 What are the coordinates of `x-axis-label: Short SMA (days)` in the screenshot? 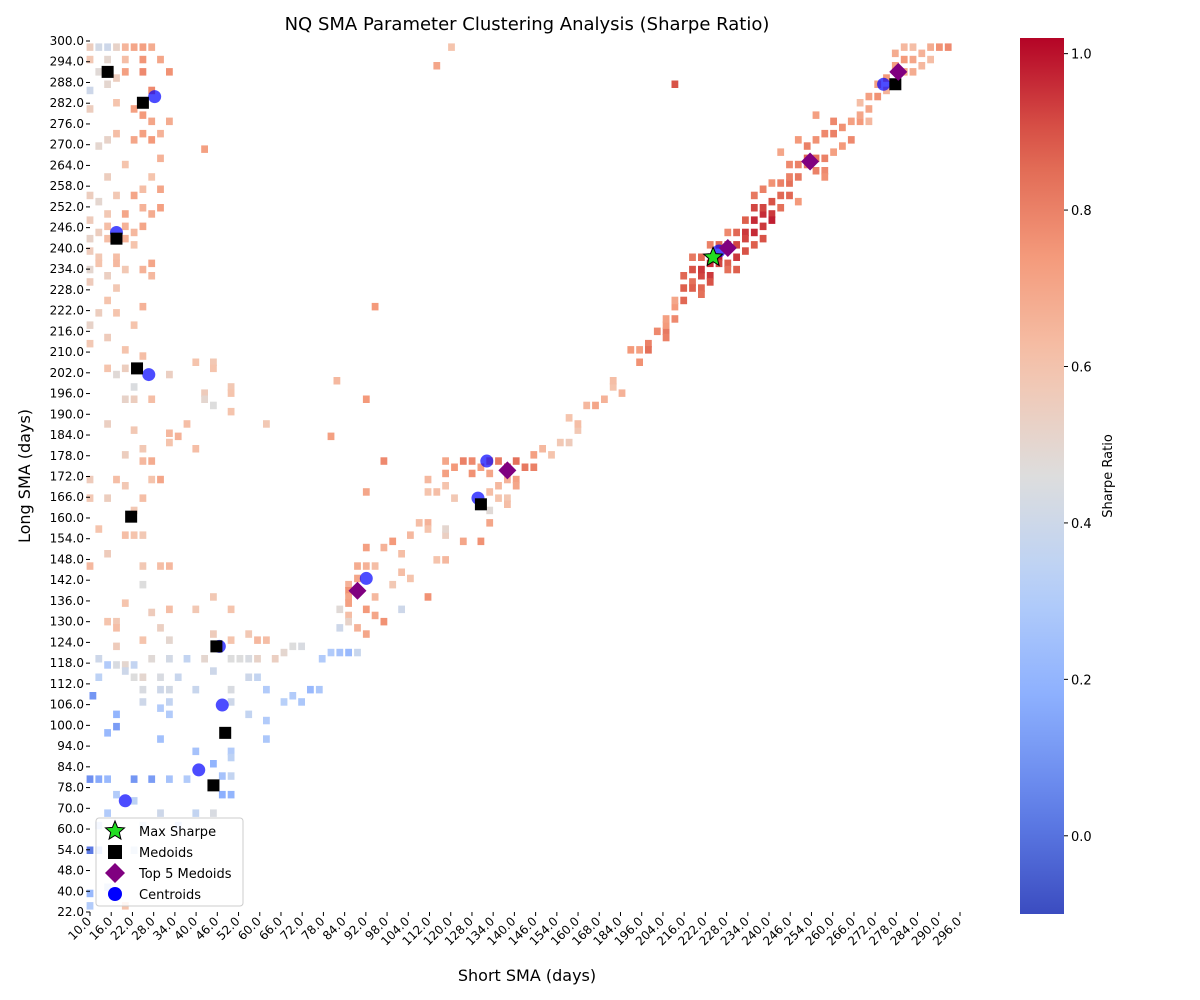 It's located at (527, 975).